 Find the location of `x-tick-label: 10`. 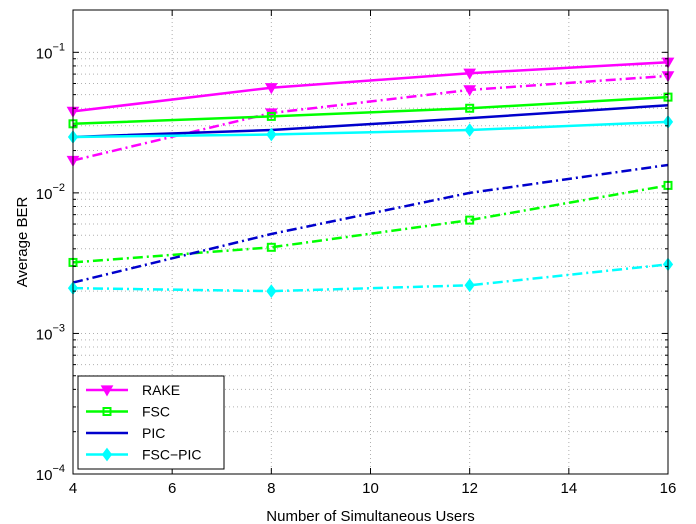

x-tick-label: 10 is located at coordinates (370, 488).